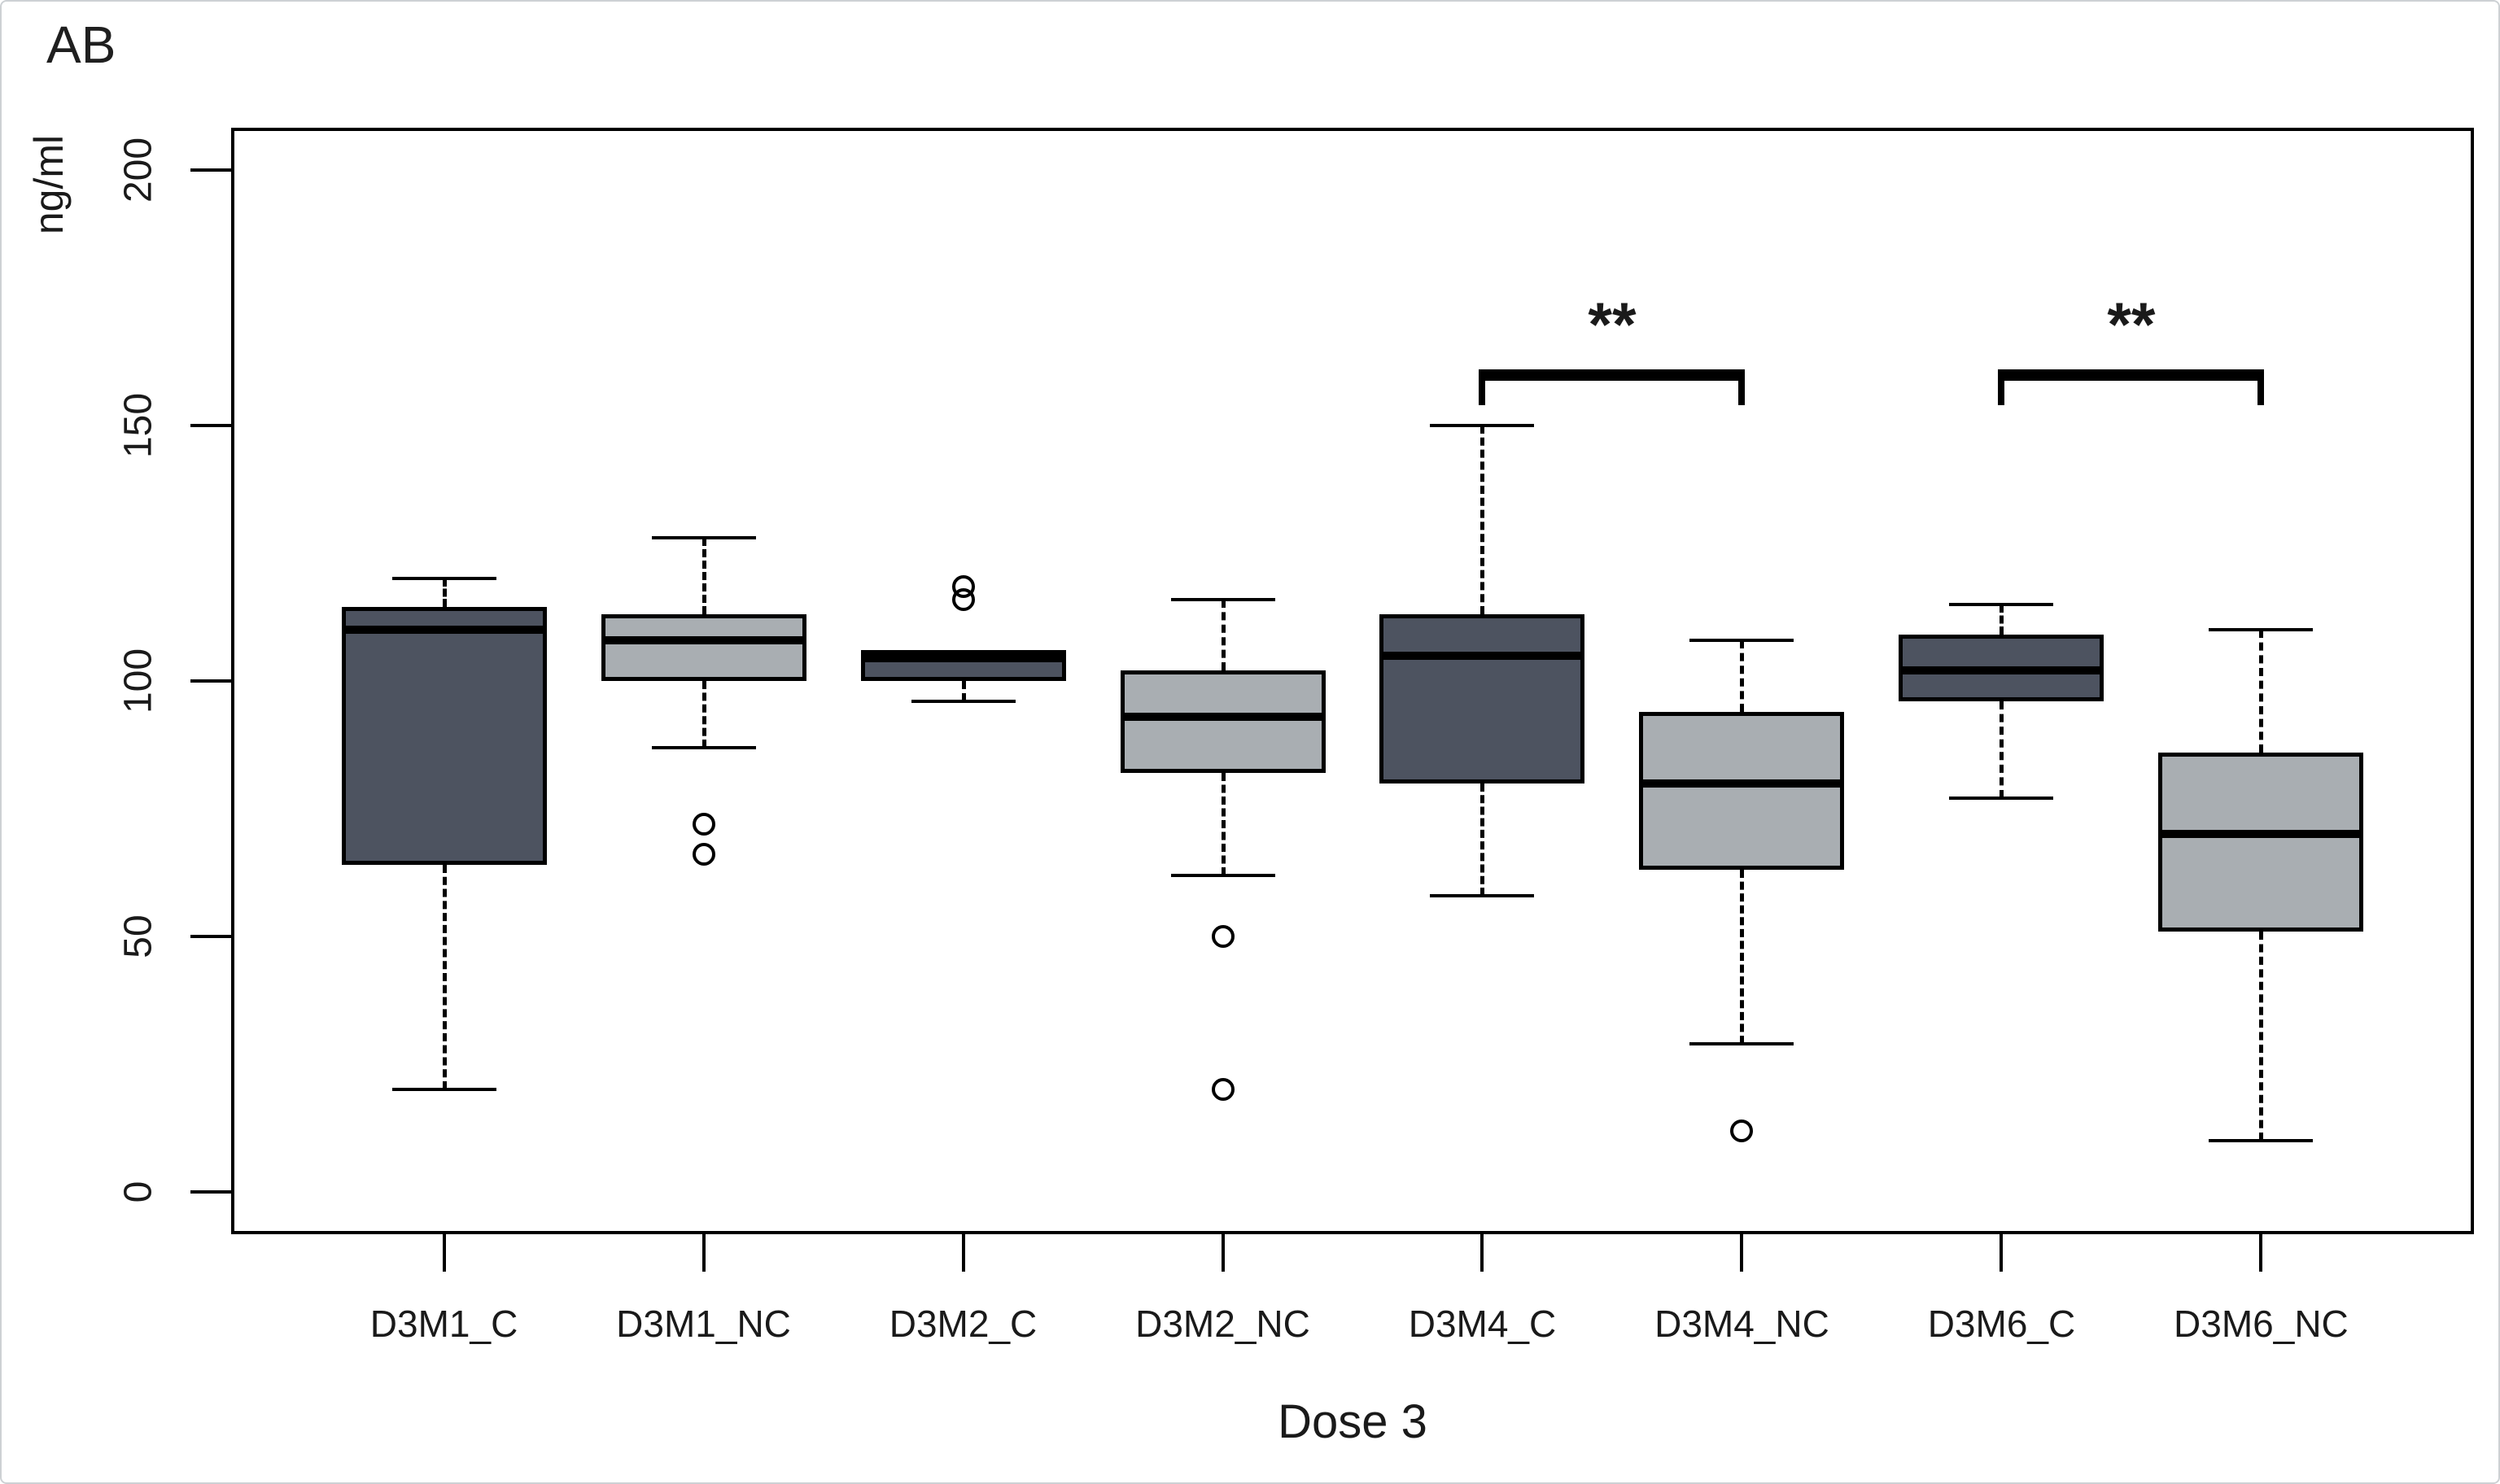 The image size is (2500, 1484). What do you see at coordinates (963, 1324) in the screenshot?
I see `x-category-label: D3M2_C` at bounding box center [963, 1324].